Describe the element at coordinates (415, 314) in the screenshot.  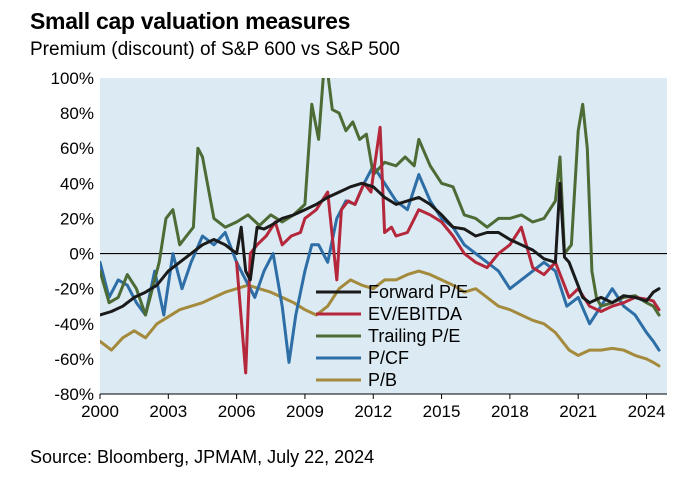
I see `legend-label-ev-ebitda: EV/EBITDA` at that location.